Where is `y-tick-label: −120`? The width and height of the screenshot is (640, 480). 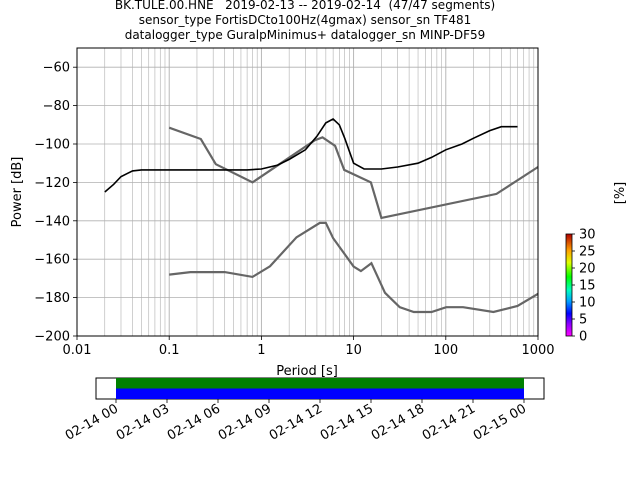
y-tick-label: −120 is located at coordinates (52, 183).